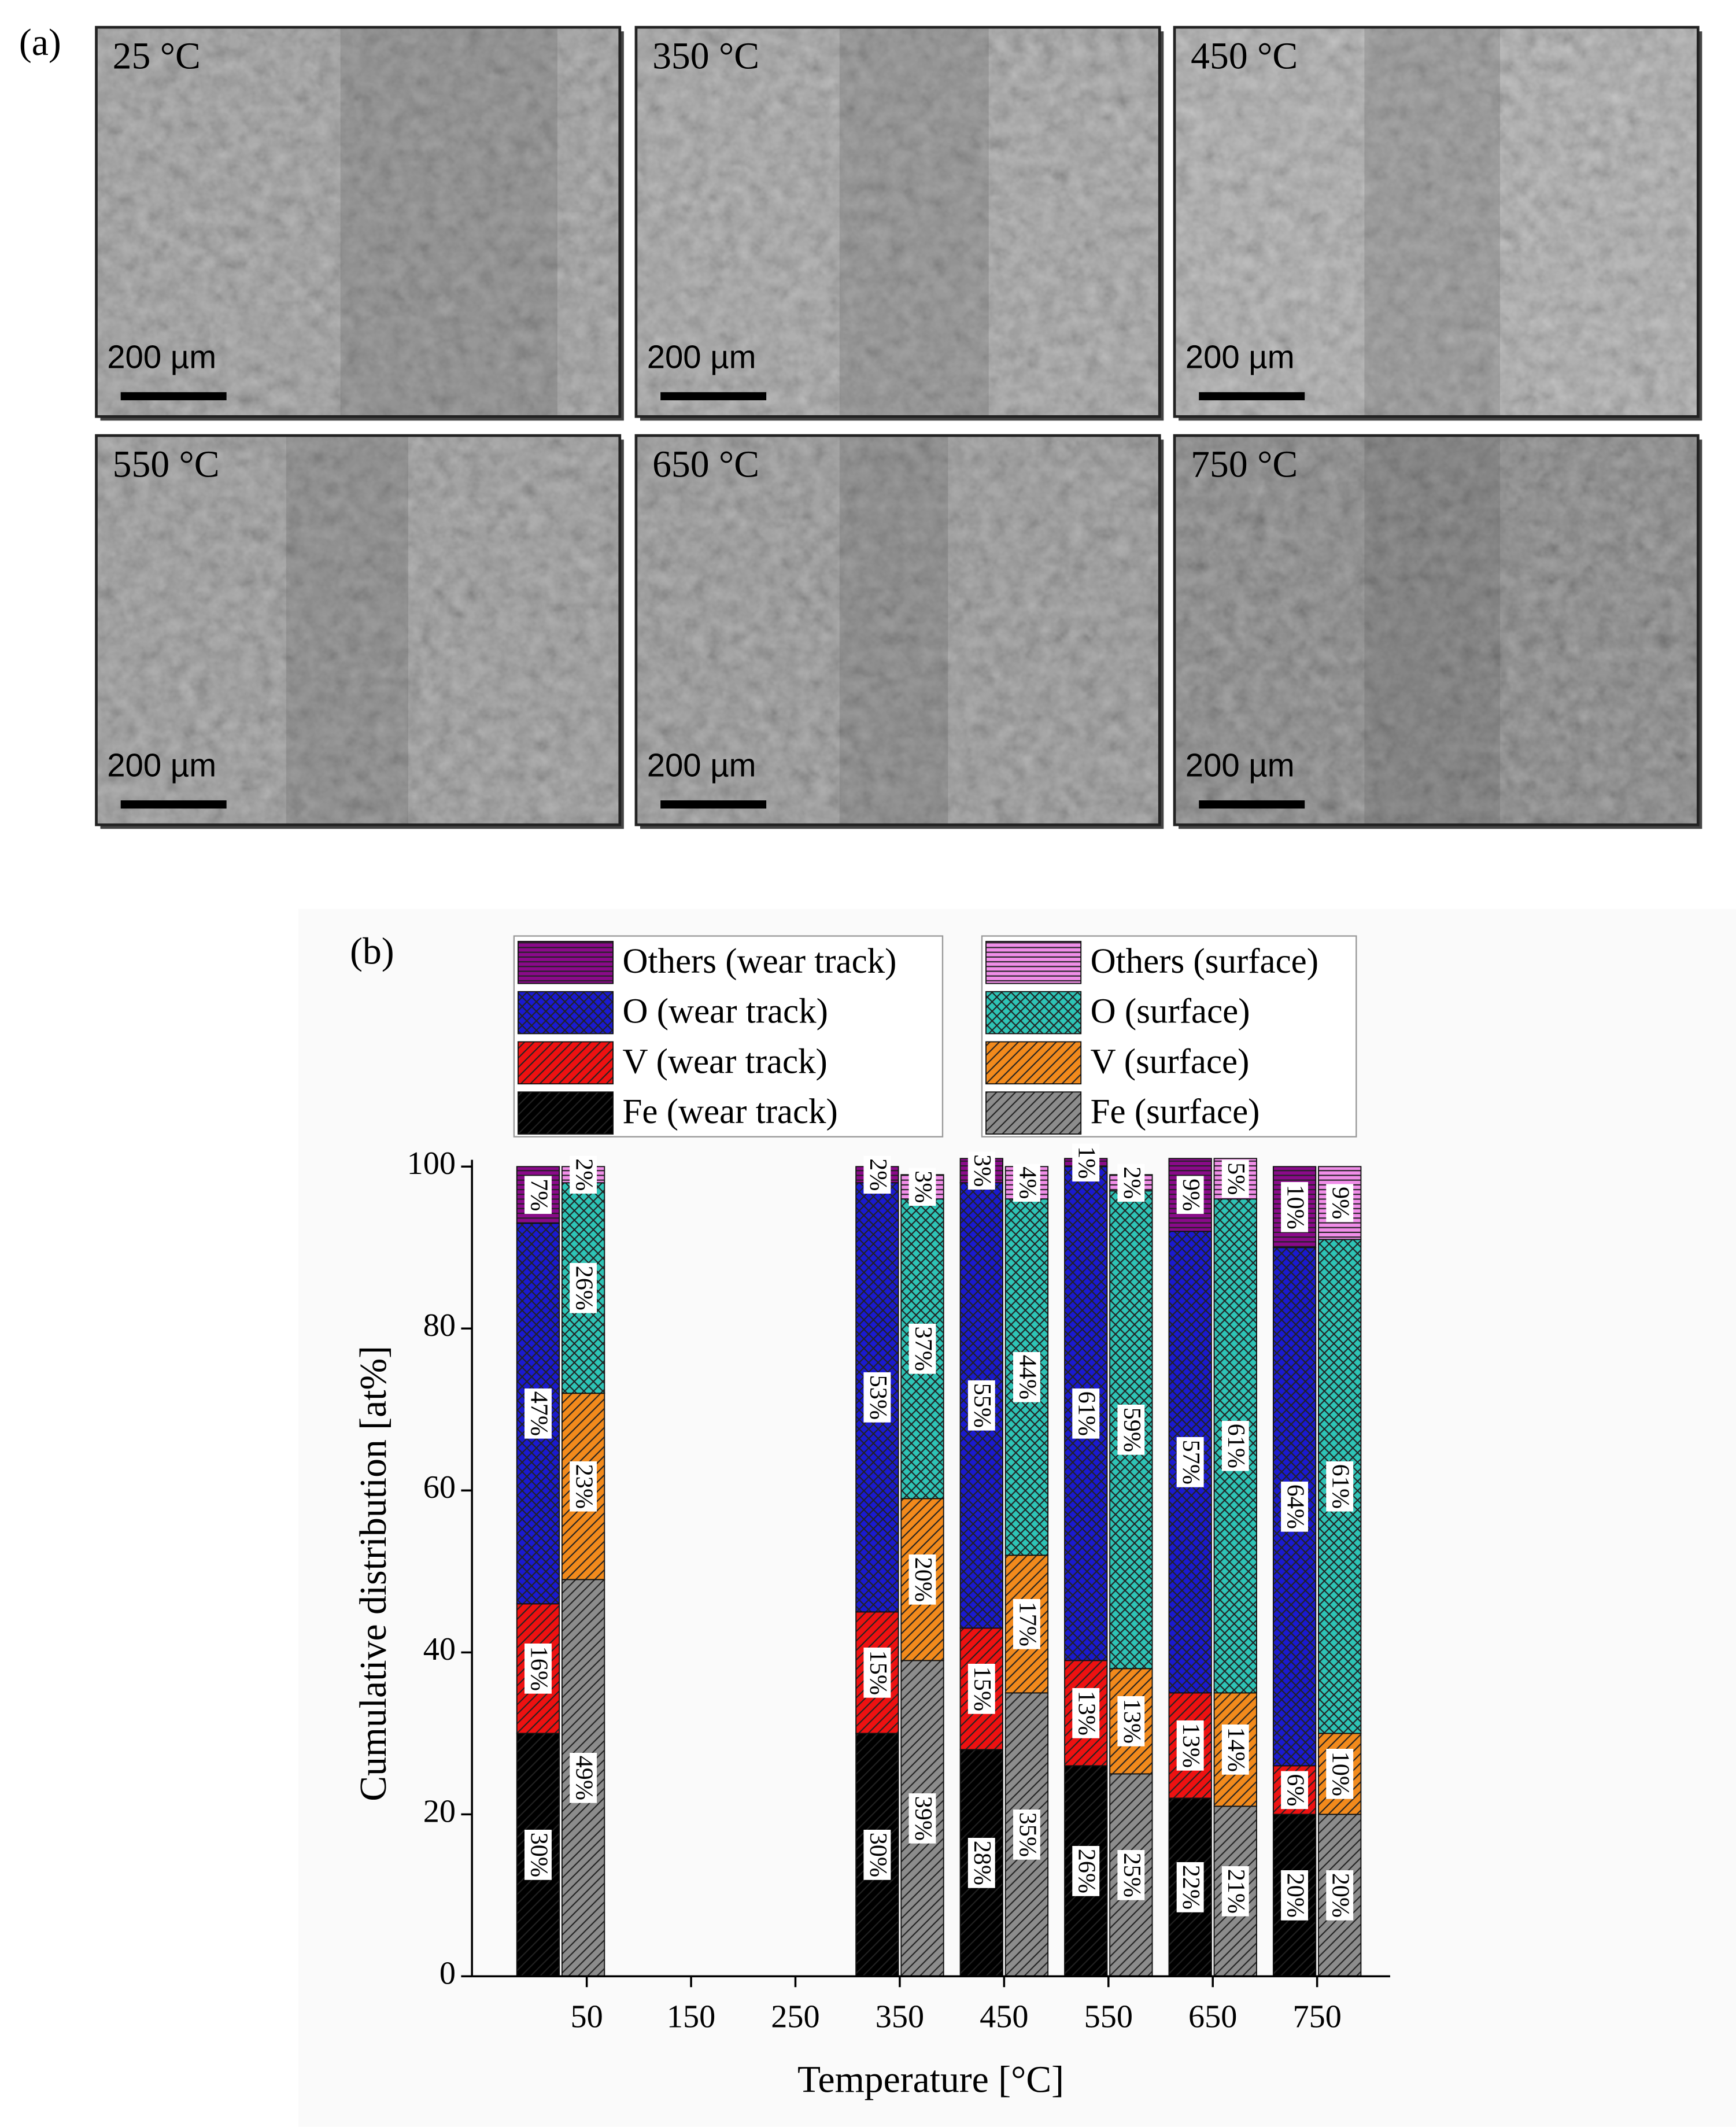 This screenshot has width=1736, height=2127. I want to click on sem-image: 350 °C 200 µm, so click(899, 223).